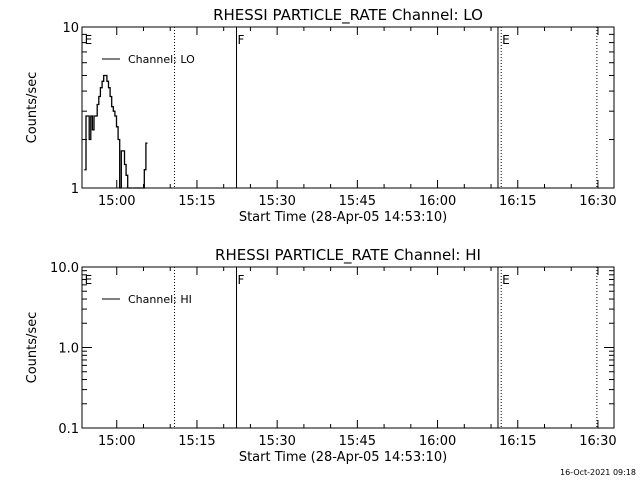  What do you see at coordinates (348, 255) in the screenshot?
I see `chart-title: RHESSI PARTICLE_RATE Channel: HI` at bounding box center [348, 255].